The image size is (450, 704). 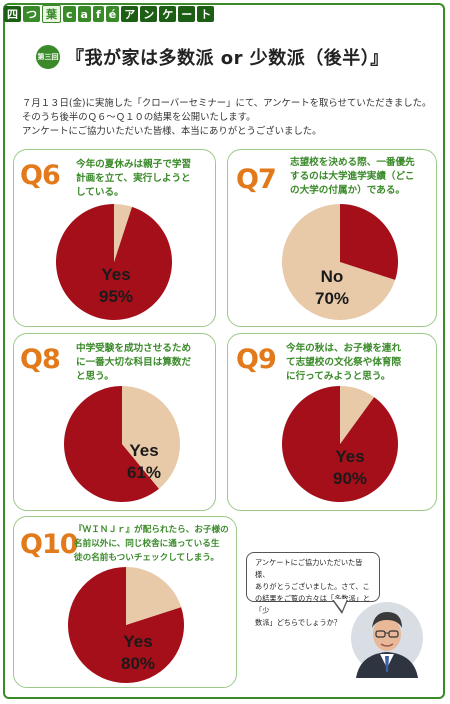 I want to click on header-strip: 四 つ 葉 c a f é ア ン ケ ー ト, so click(x=109, y=14).